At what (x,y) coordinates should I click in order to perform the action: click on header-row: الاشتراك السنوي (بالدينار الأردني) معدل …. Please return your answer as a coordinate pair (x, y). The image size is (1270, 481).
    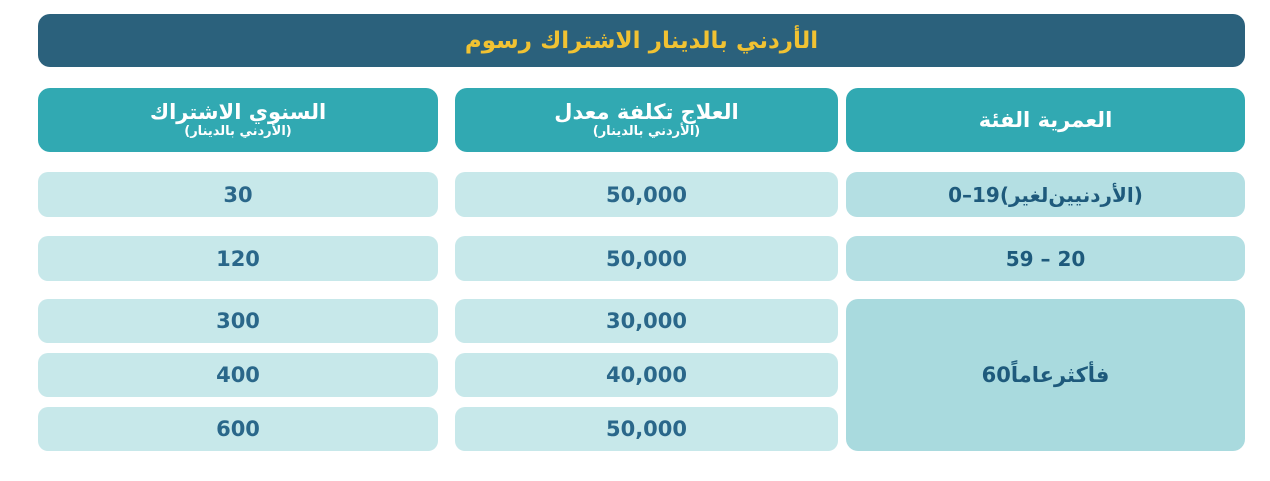
    Looking at the image, I should click on (641, 120).